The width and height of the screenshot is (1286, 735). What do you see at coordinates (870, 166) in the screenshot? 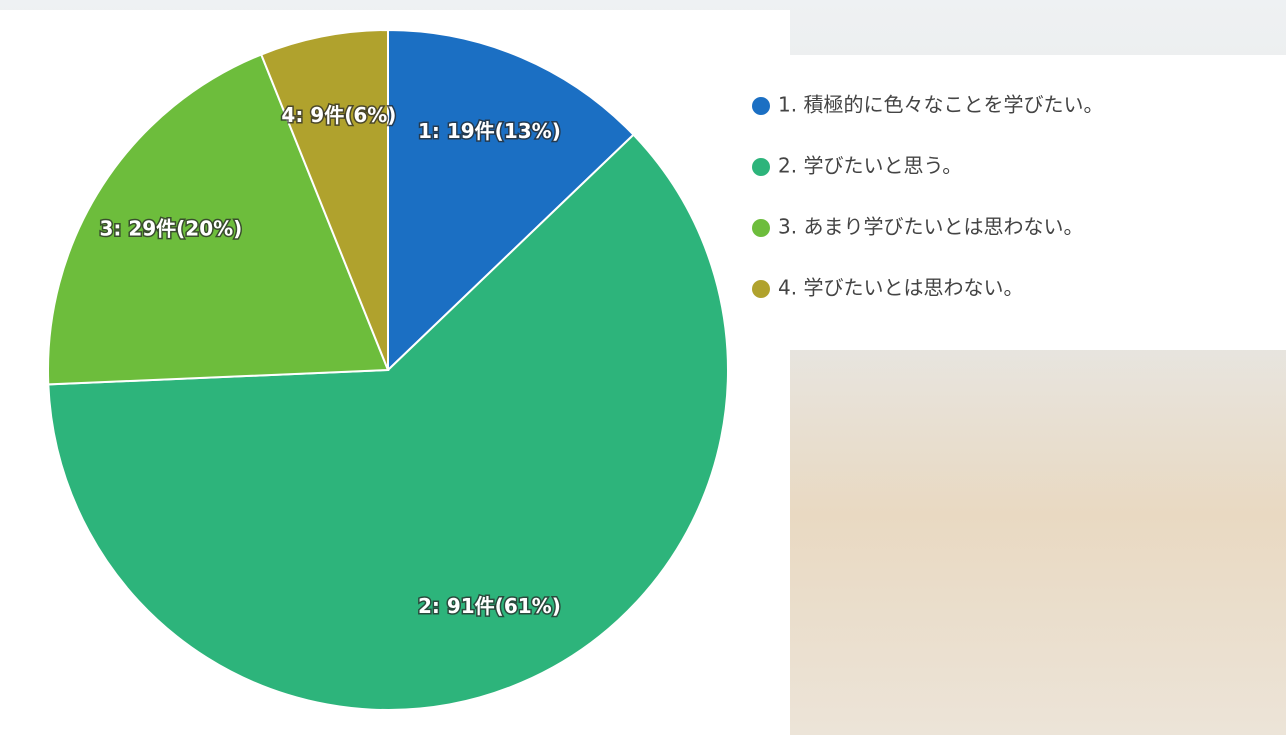
I see `legend-label: 2. 学びたいと思う。` at bounding box center [870, 166].